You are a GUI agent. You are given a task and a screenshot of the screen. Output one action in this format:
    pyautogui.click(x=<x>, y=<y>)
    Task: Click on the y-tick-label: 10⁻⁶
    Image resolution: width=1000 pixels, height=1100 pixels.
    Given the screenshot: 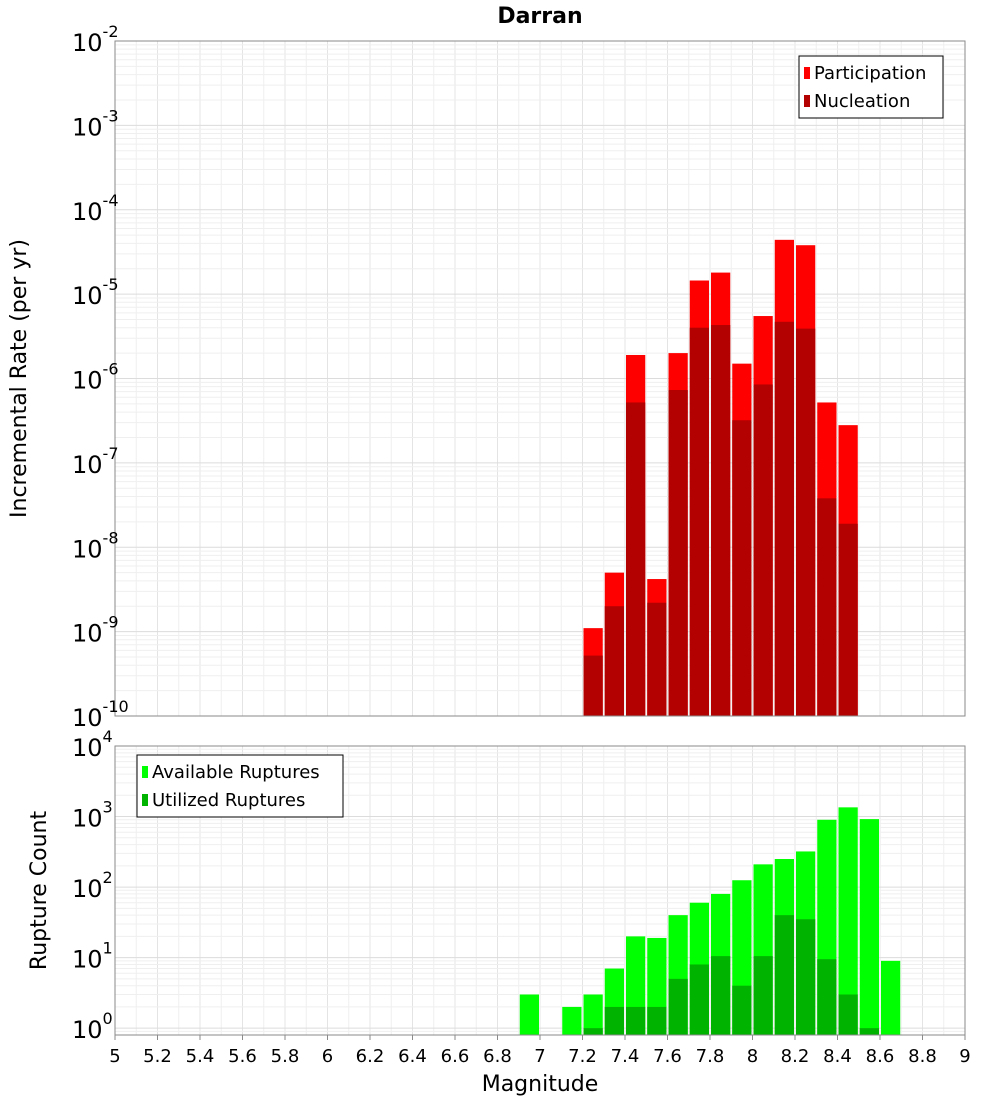 What is the action you would take?
    pyautogui.click(x=95, y=377)
    